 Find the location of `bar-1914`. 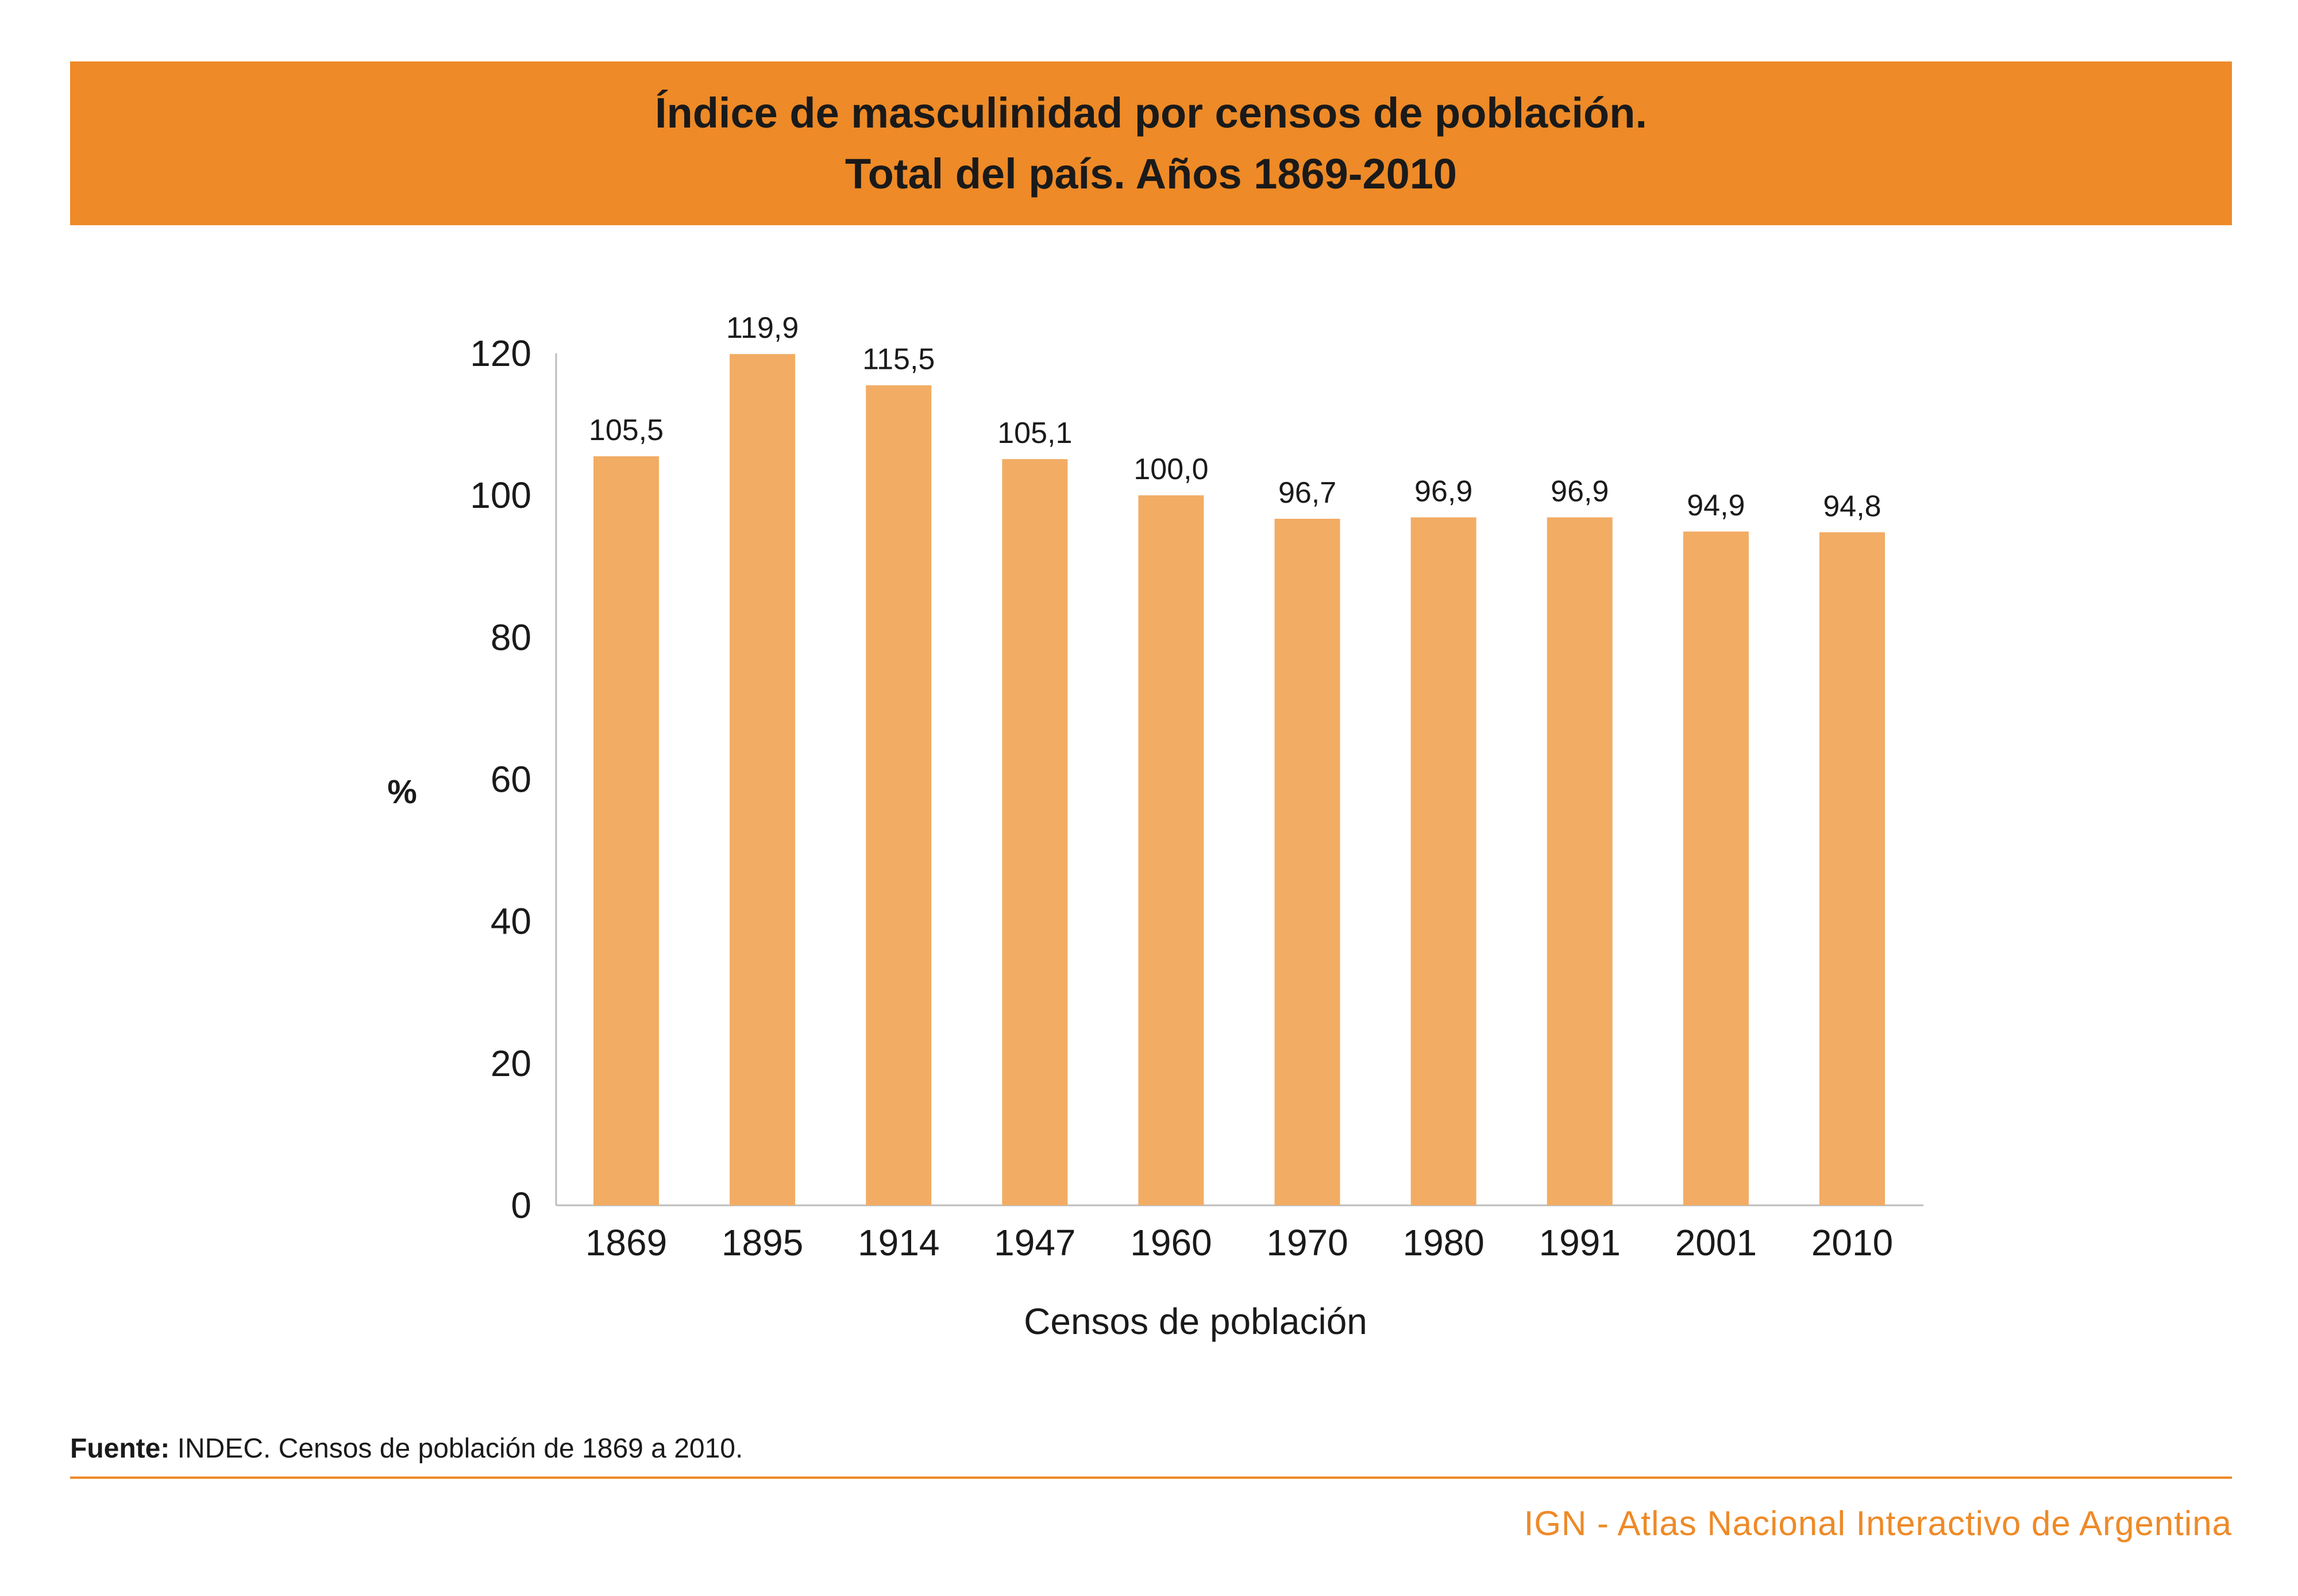

bar-1914 is located at coordinates (899, 795).